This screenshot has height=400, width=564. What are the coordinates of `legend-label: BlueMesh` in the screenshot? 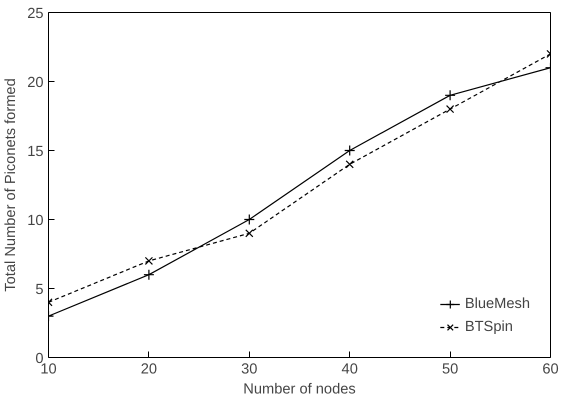 It's located at (497, 304).